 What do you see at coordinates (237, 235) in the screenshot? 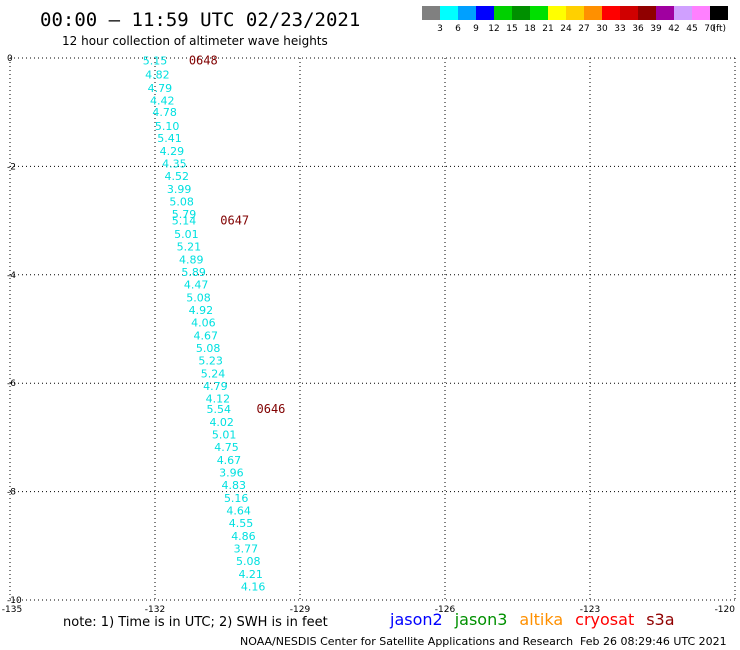
I see `time-labels: 0648 0647 0646` at bounding box center [237, 235].